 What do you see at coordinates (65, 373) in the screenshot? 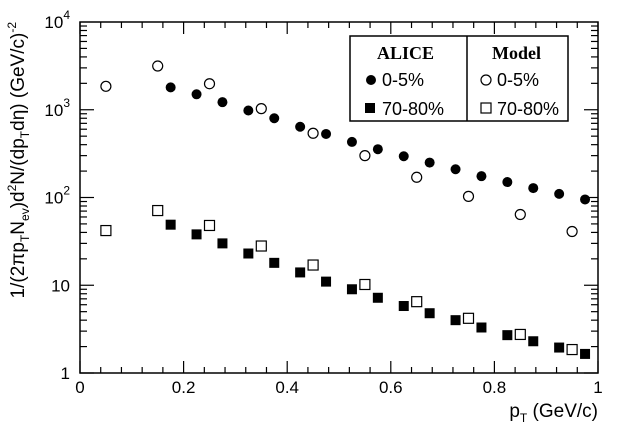
I see `y-tick-label-0: 1` at bounding box center [65, 373].